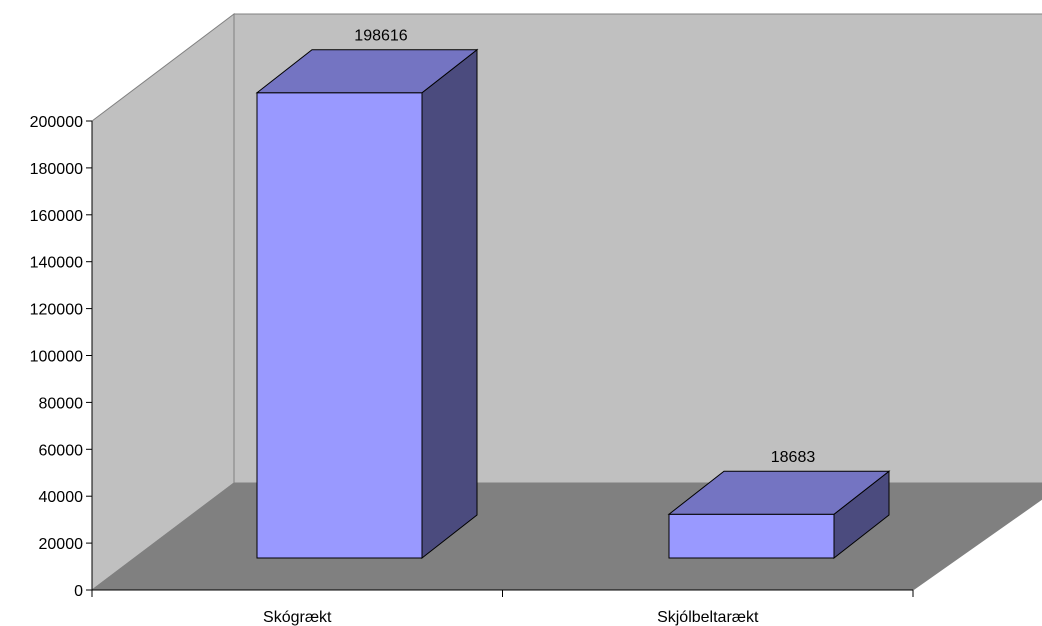  Describe the element at coordinates (61, 544) in the screenshot. I see `y-tick-label: 20000` at that location.